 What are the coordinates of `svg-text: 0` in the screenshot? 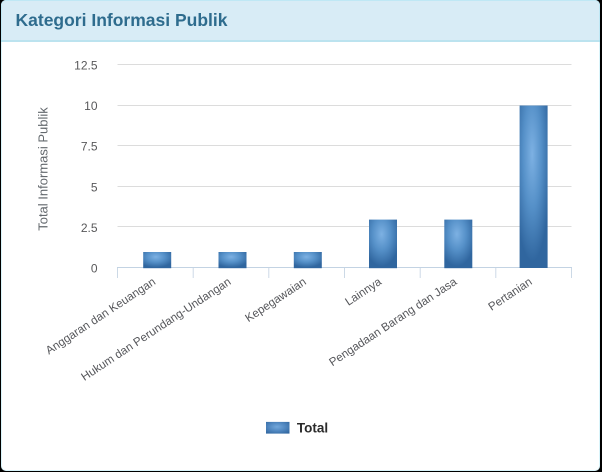 It's located at (94, 269).